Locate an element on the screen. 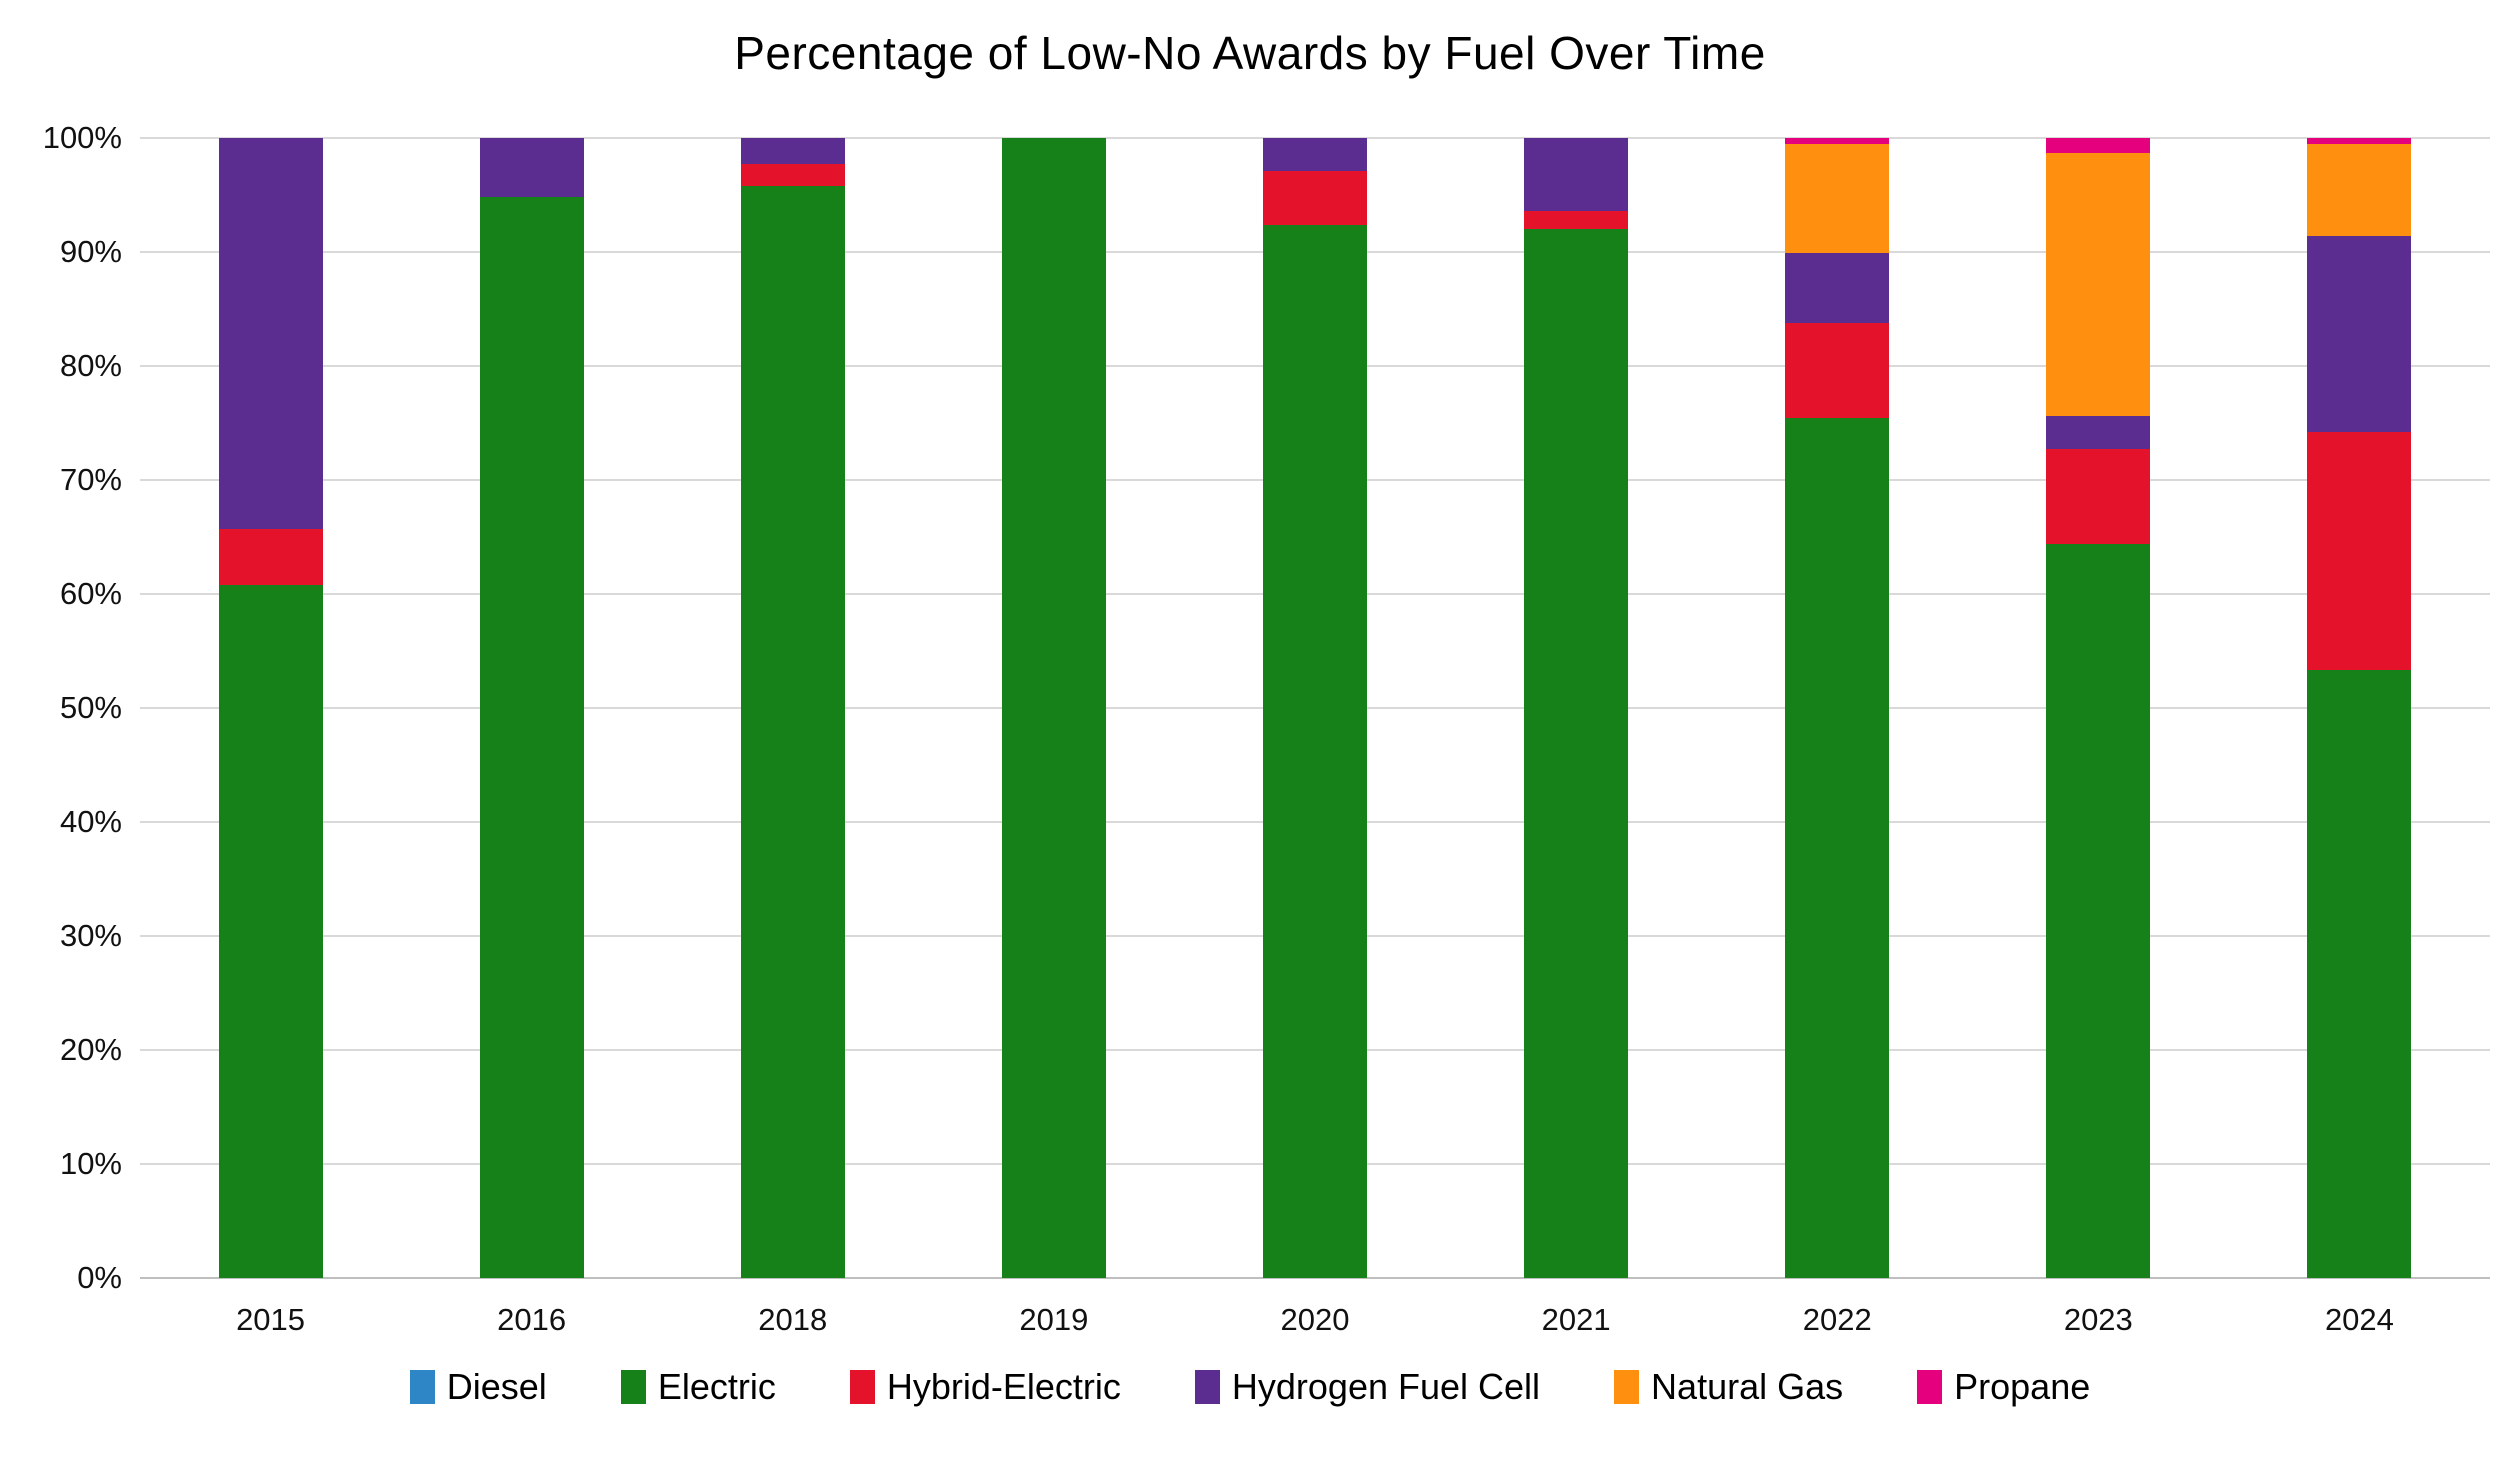 The image size is (2500, 1470). x-tick-label: 2016 is located at coordinates (532, 1319).